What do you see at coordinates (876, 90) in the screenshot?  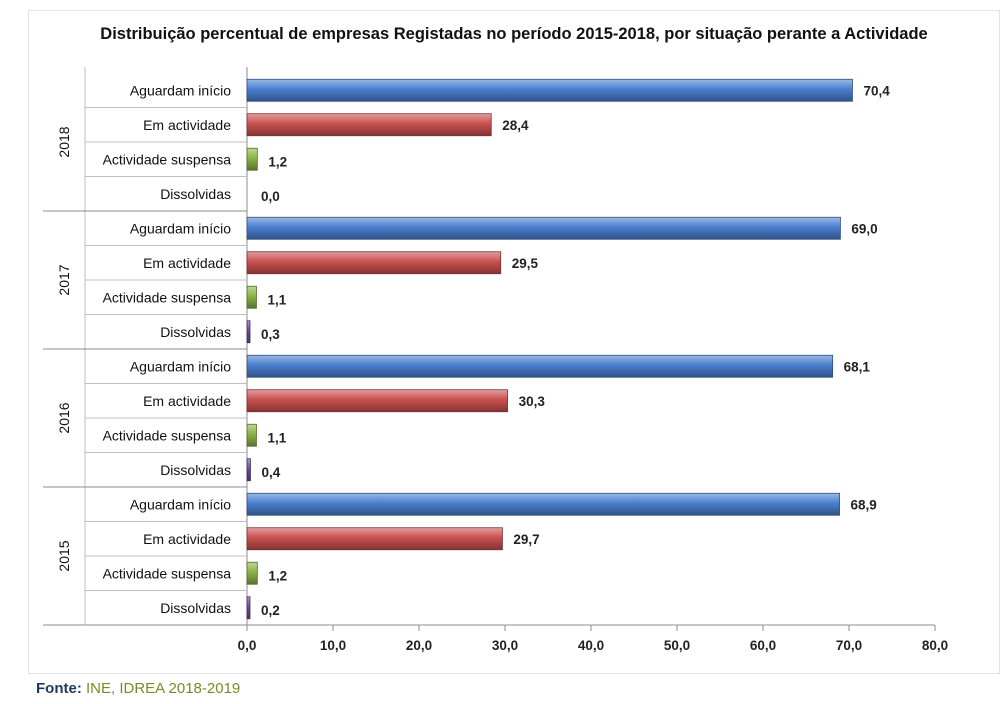 I see `data-label: 70,4` at bounding box center [876, 90].